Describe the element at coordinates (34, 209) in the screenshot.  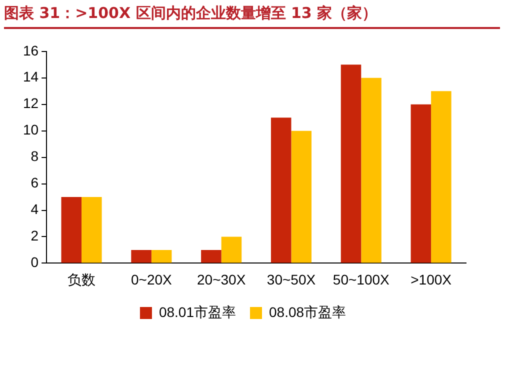
I see `y-tick-label: 4` at that location.